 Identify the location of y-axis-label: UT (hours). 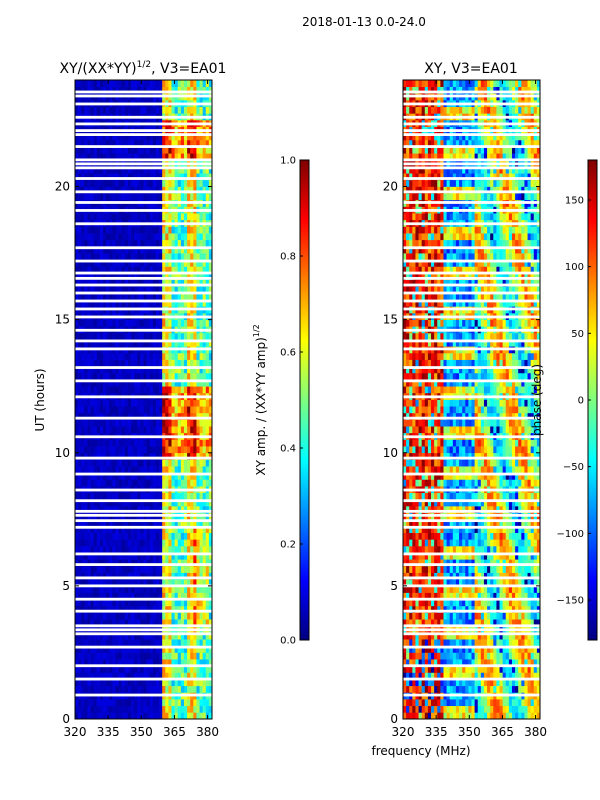
(40, 399).